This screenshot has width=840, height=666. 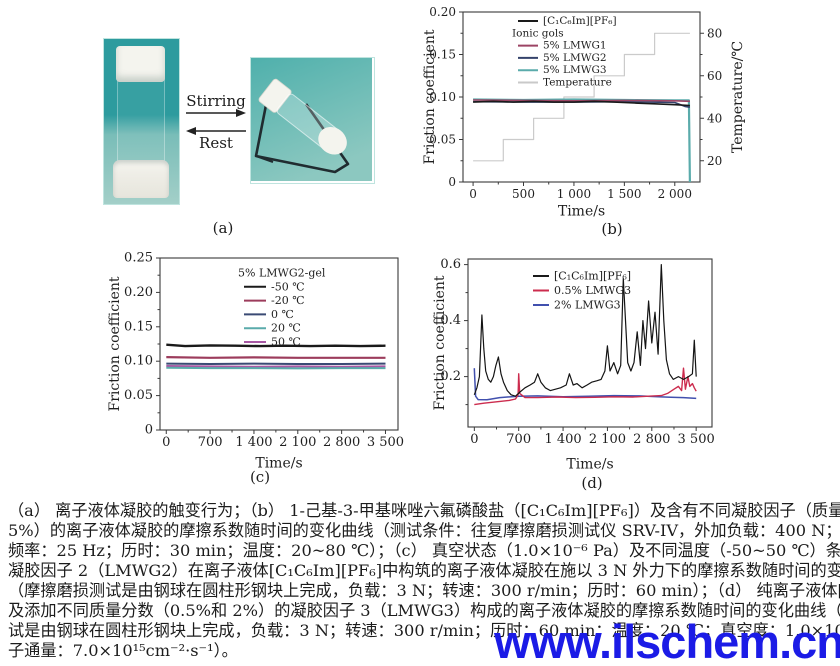 I want to click on stirring-label: Stirring, so click(x=216, y=101).